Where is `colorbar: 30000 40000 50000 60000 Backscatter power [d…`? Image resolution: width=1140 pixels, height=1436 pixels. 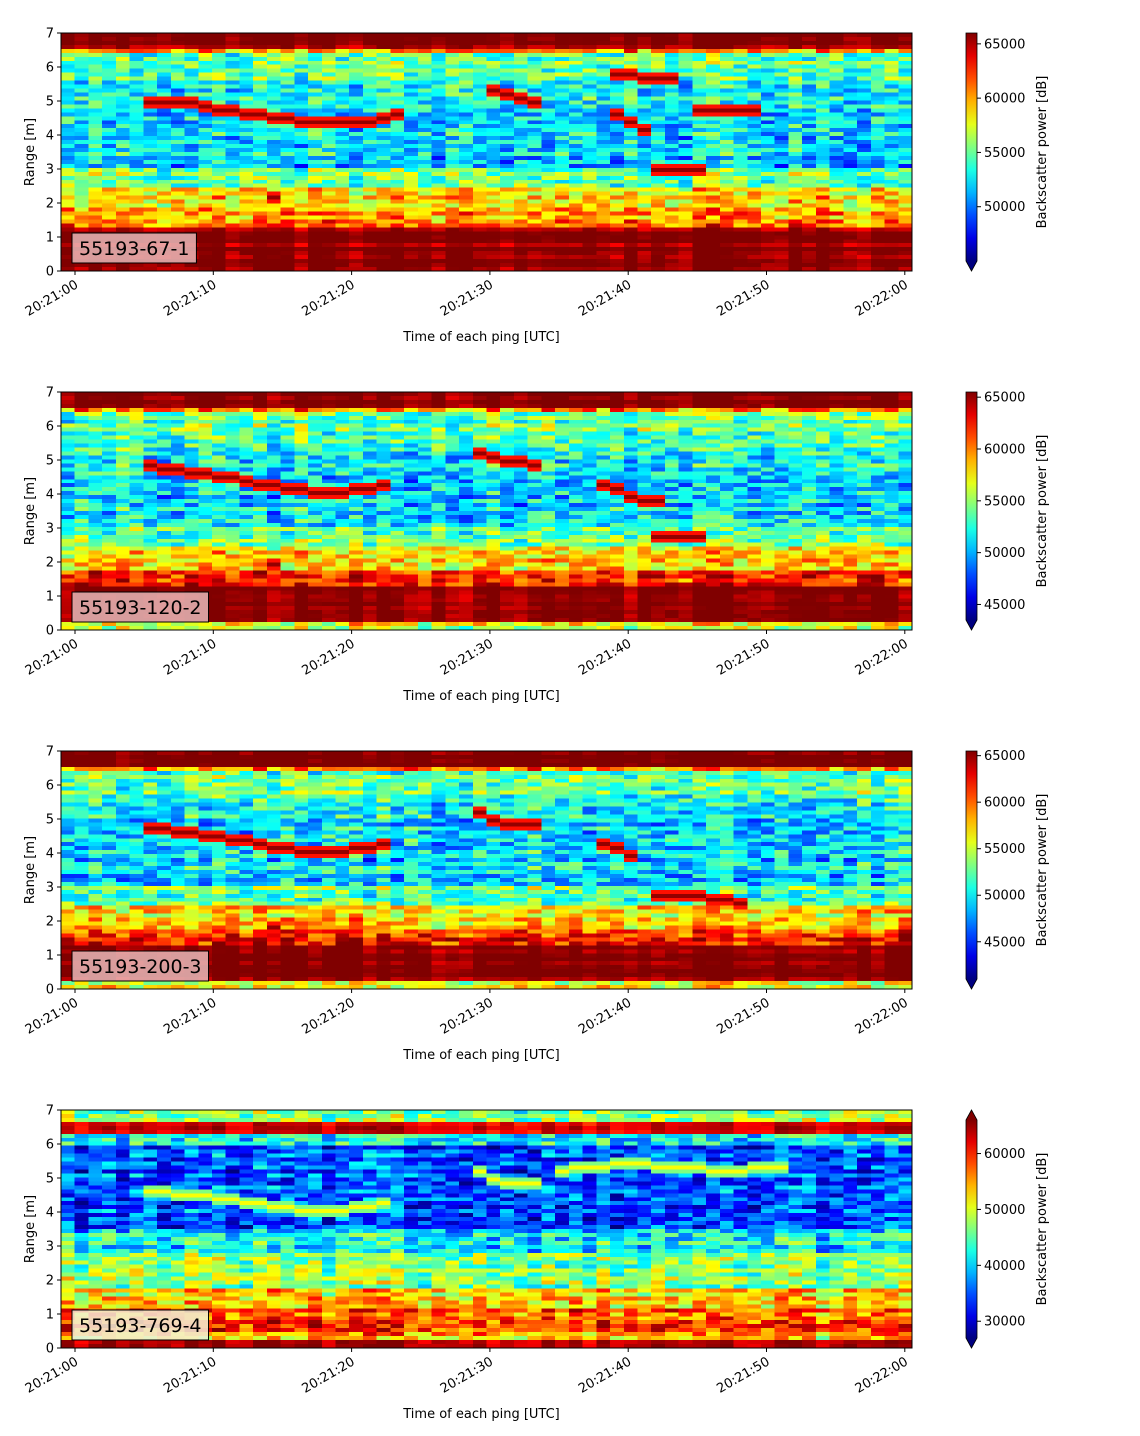
colorbar: 30000 40000 50000 60000 Backscatter power [d… is located at coordinates (1007, 1229).